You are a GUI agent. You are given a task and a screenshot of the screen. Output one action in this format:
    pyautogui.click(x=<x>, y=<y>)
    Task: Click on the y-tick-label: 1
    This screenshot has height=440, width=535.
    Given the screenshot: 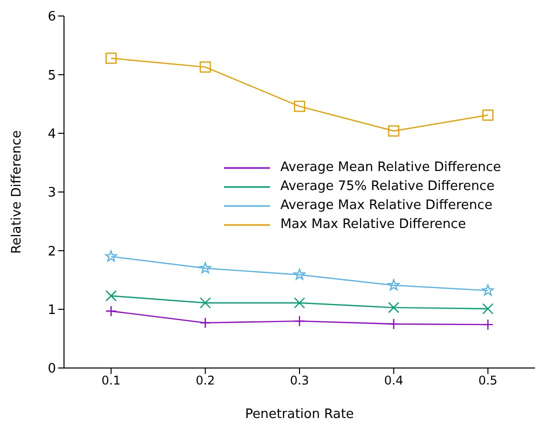 What is the action you would take?
    pyautogui.click(x=52, y=310)
    